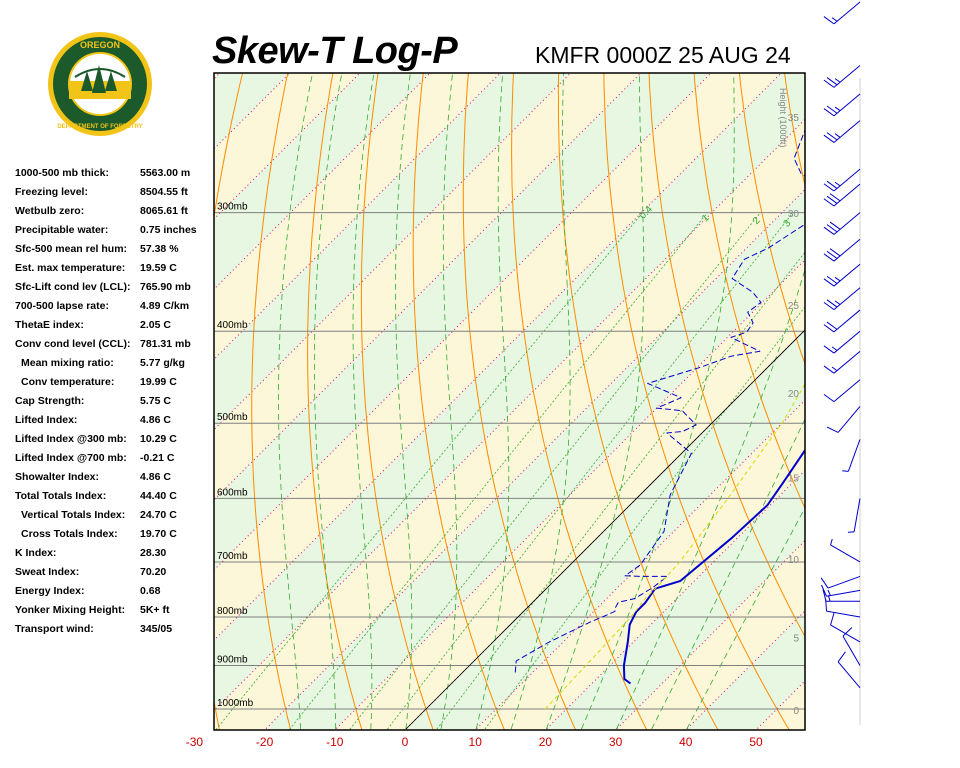 The width and height of the screenshot is (960, 768). Describe the element at coordinates (125, 385) in the screenshot. I see `index-row: Conv temperature: 19.99 C` at that location.